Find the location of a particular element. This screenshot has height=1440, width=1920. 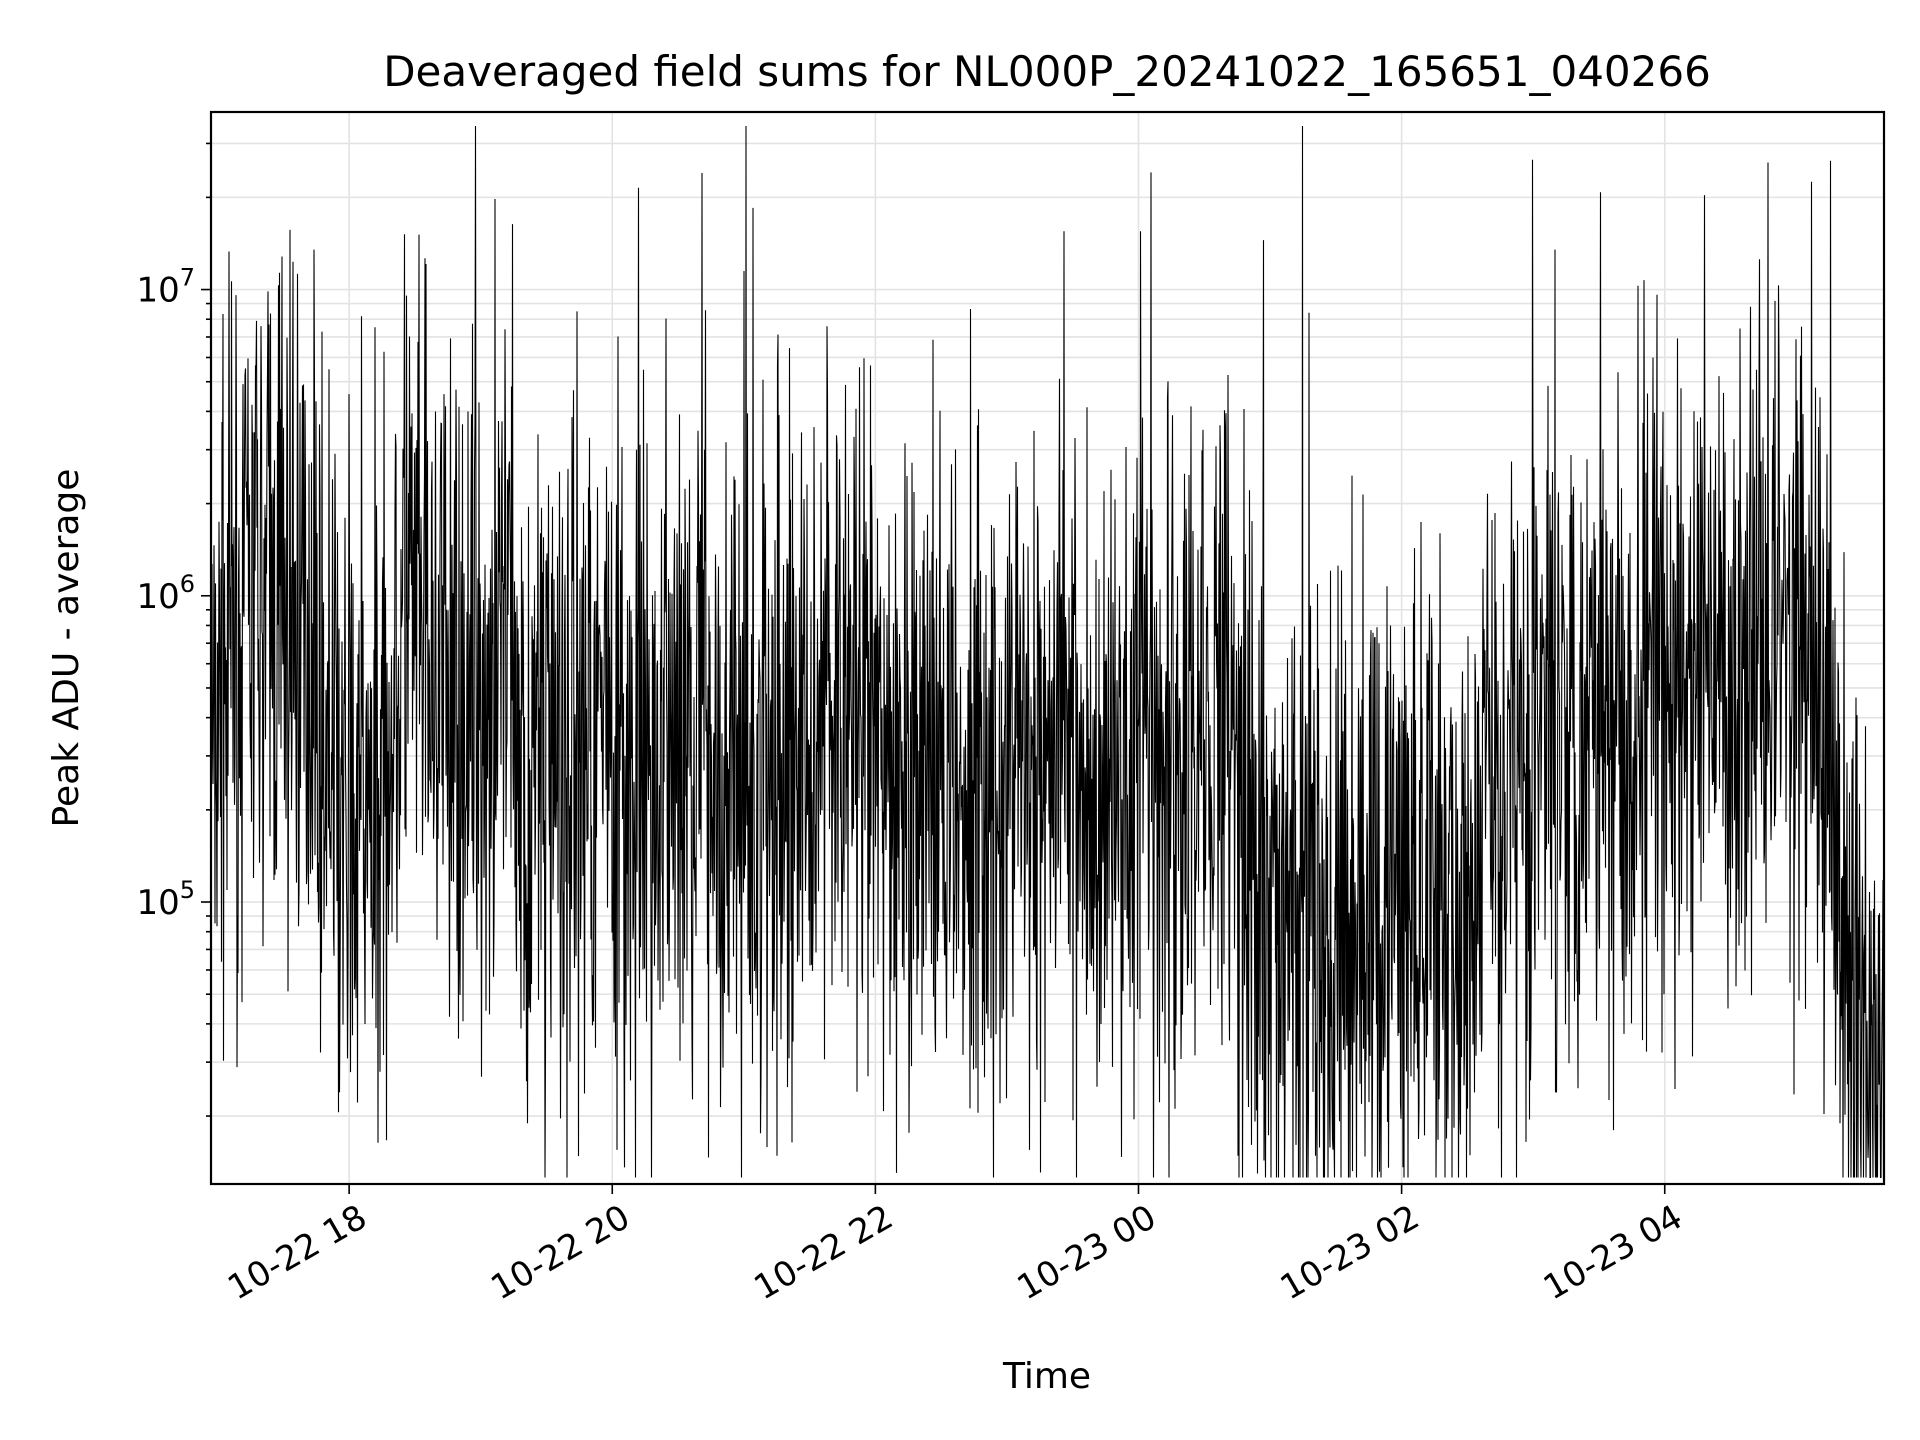

y-tick-label: 10⁵ is located at coordinates (165, 899).